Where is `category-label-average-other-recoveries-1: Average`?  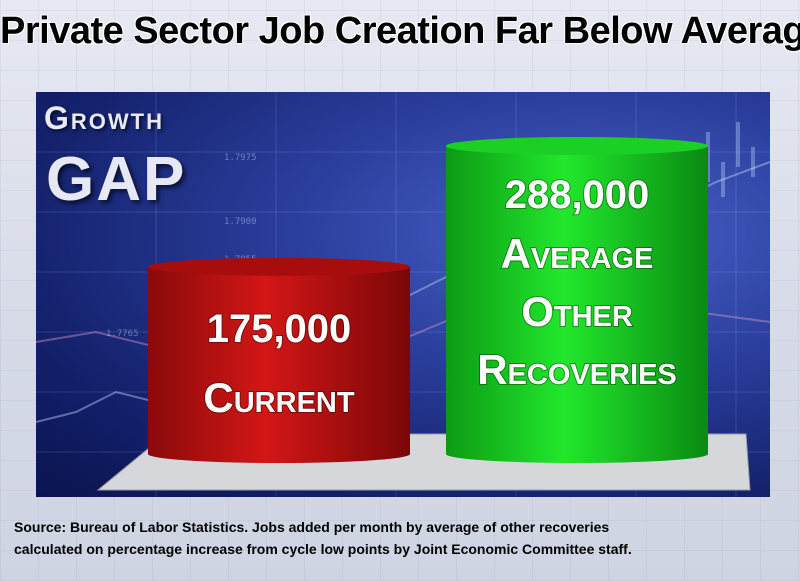 category-label-average-other-recoveries-1: Average is located at coordinates (577, 253).